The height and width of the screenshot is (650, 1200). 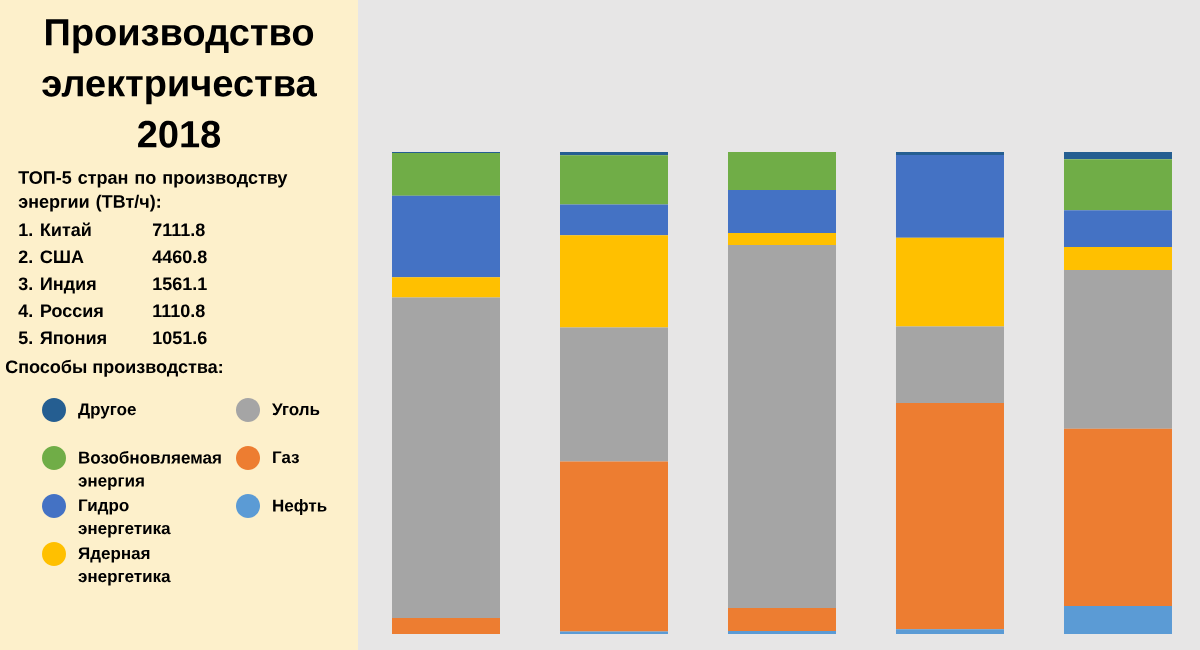 What do you see at coordinates (179, 311) in the screenshot?
I see `text: 1110.8` at bounding box center [179, 311].